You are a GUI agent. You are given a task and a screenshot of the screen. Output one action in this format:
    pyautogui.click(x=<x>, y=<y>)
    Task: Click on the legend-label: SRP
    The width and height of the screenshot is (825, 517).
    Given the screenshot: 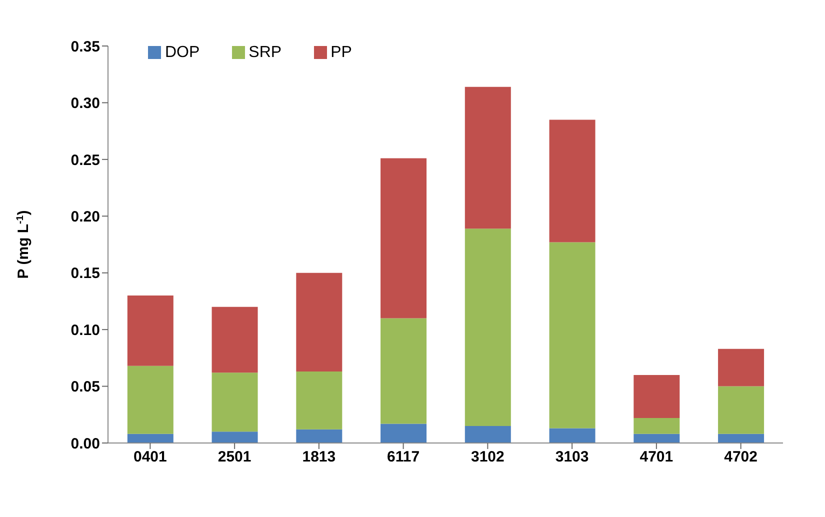 What is the action you would take?
    pyautogui.click(x=265, y=52)
    